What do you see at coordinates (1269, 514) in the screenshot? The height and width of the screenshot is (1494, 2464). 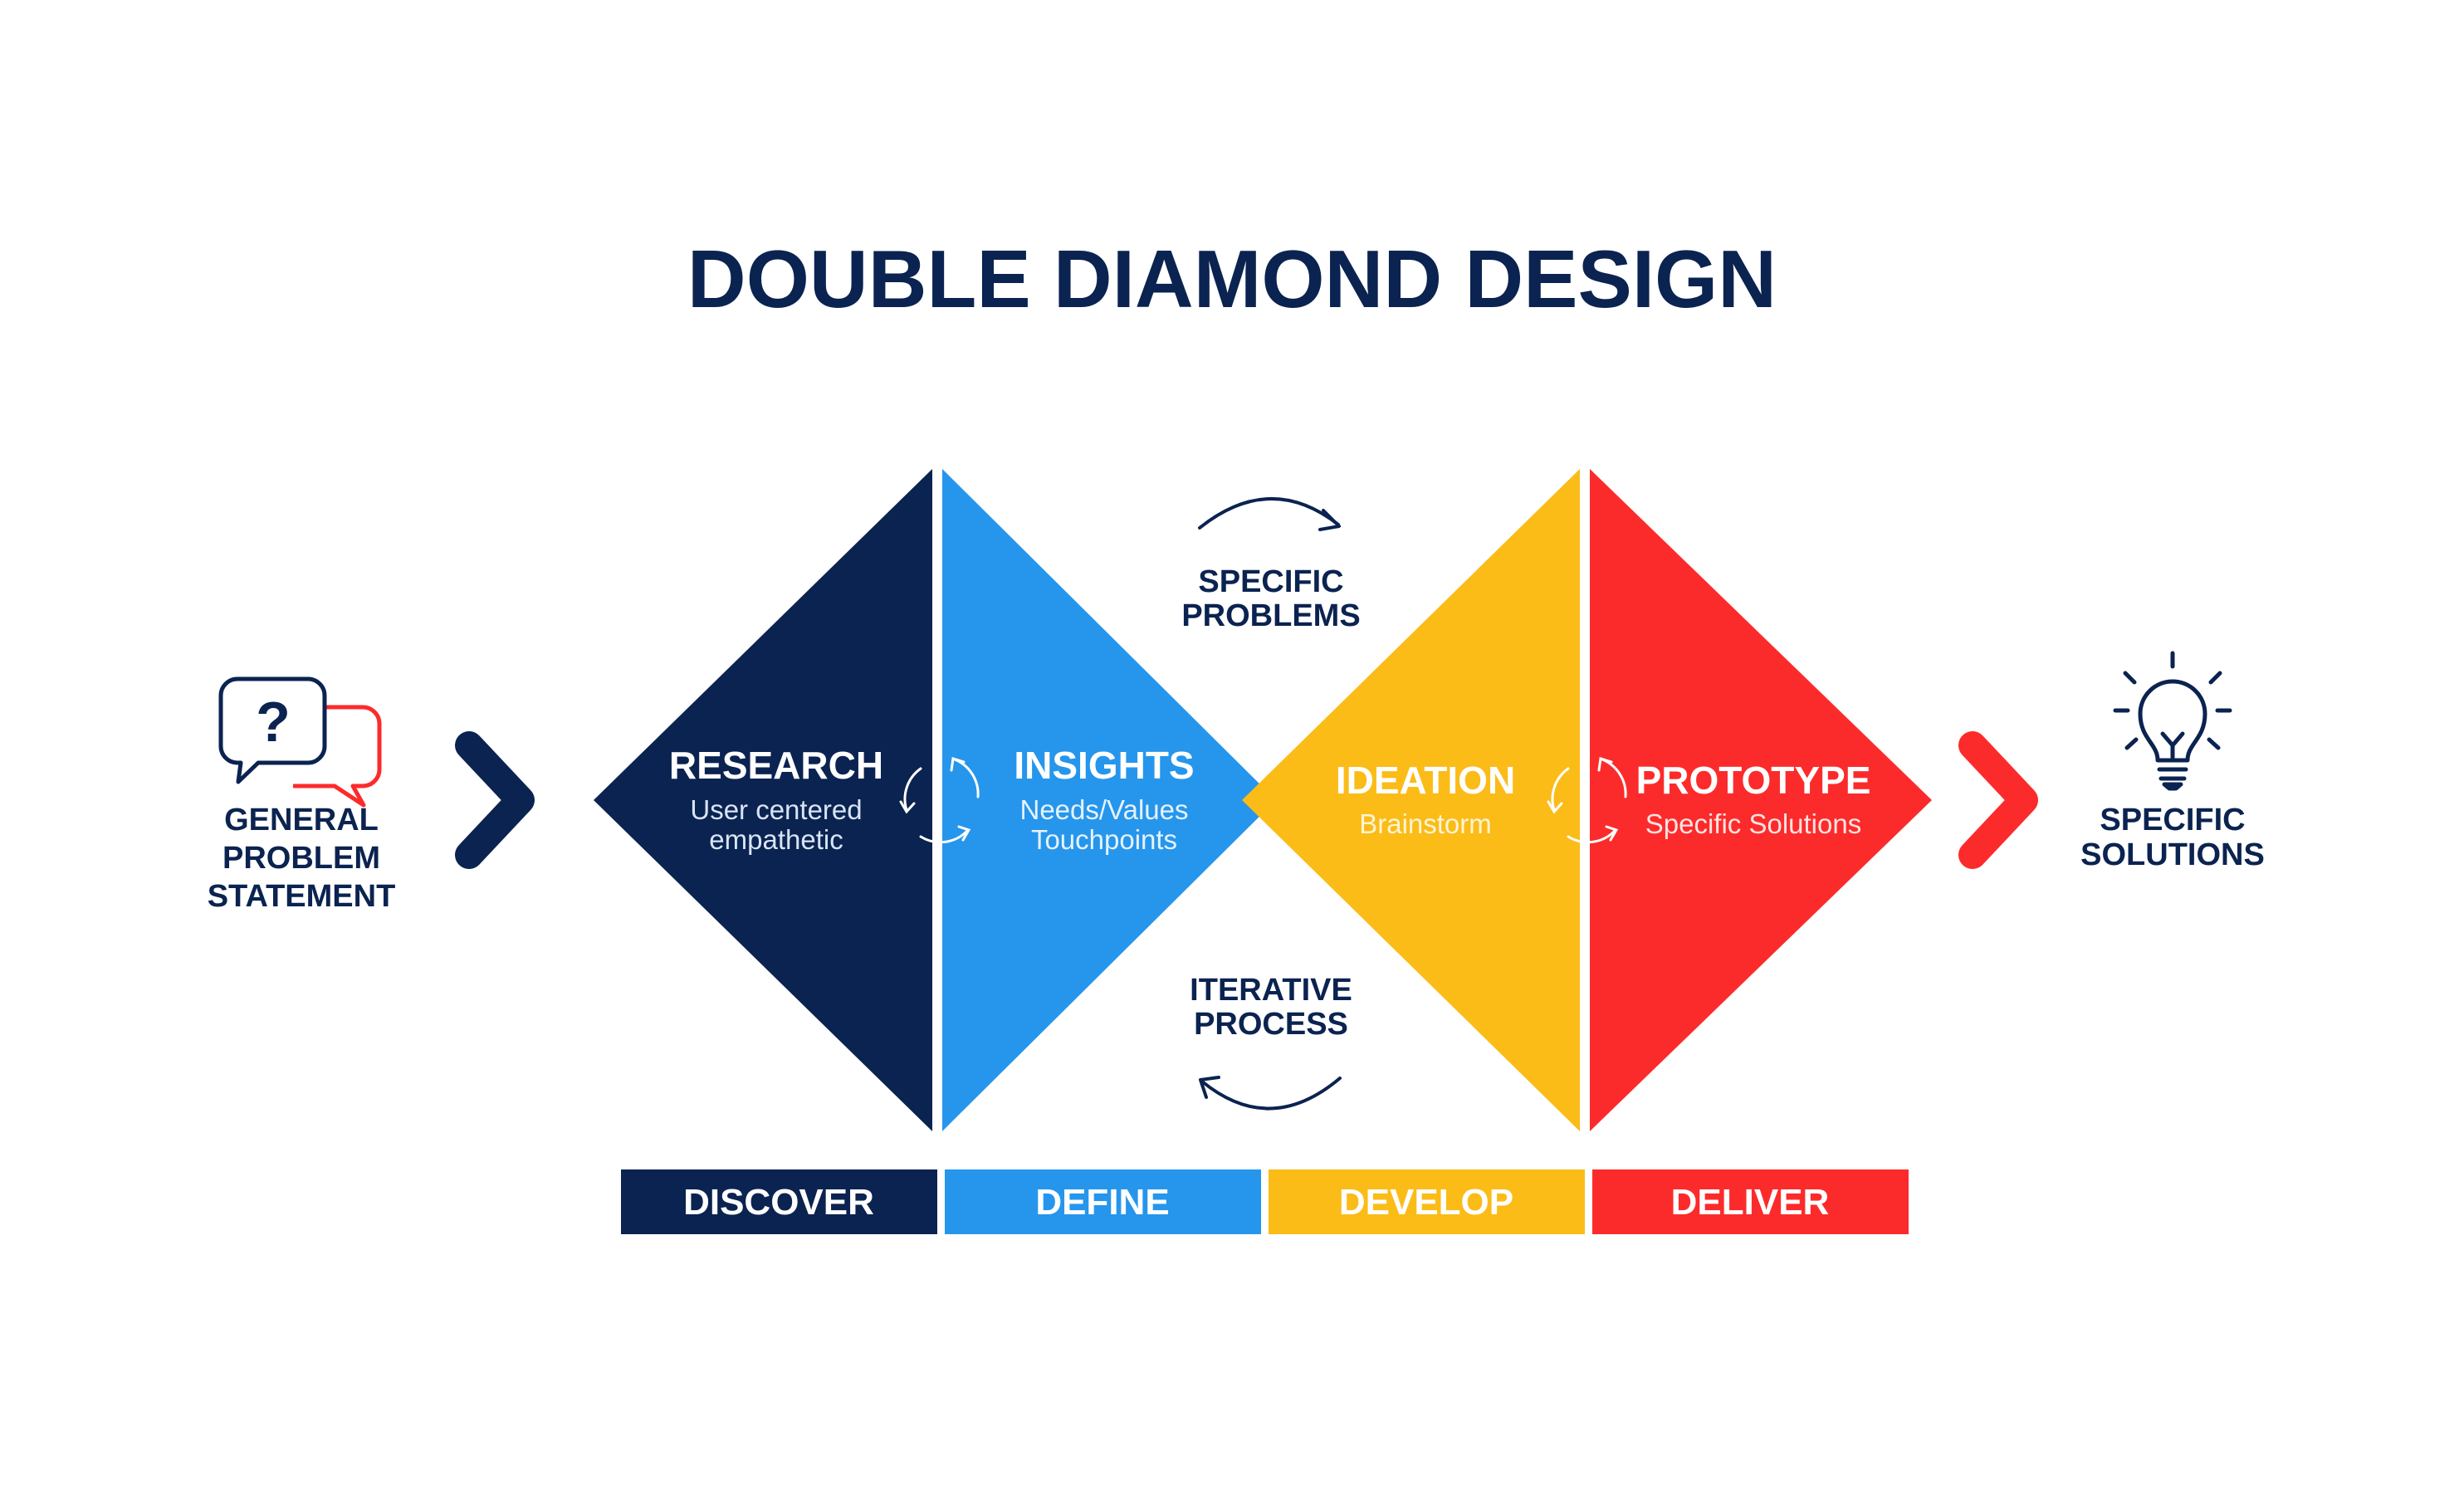 I see `forward-arrow-icon` at bounding box center [1269, 514].